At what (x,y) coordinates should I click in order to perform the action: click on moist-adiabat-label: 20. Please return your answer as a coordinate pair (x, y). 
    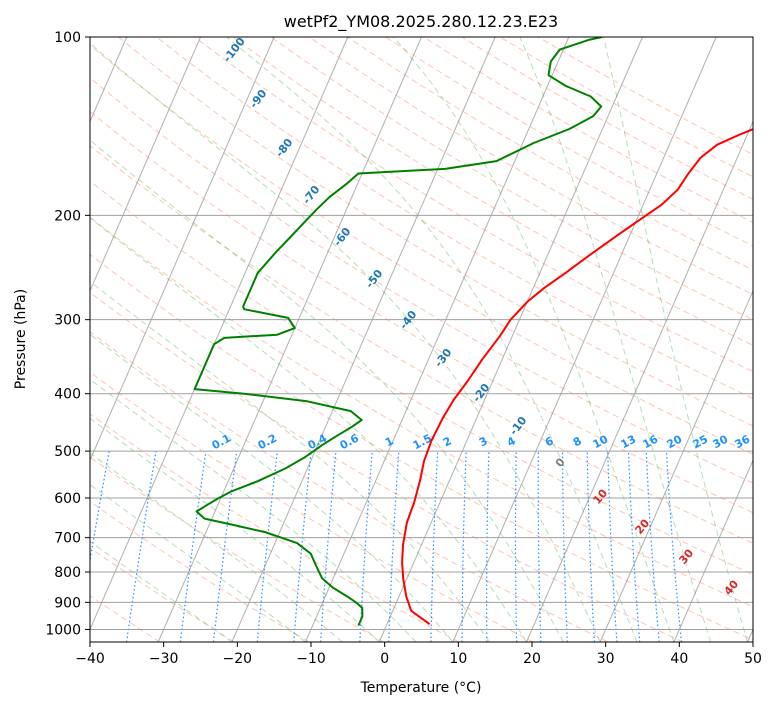
    Looking at the image, I should click on (642, 526).